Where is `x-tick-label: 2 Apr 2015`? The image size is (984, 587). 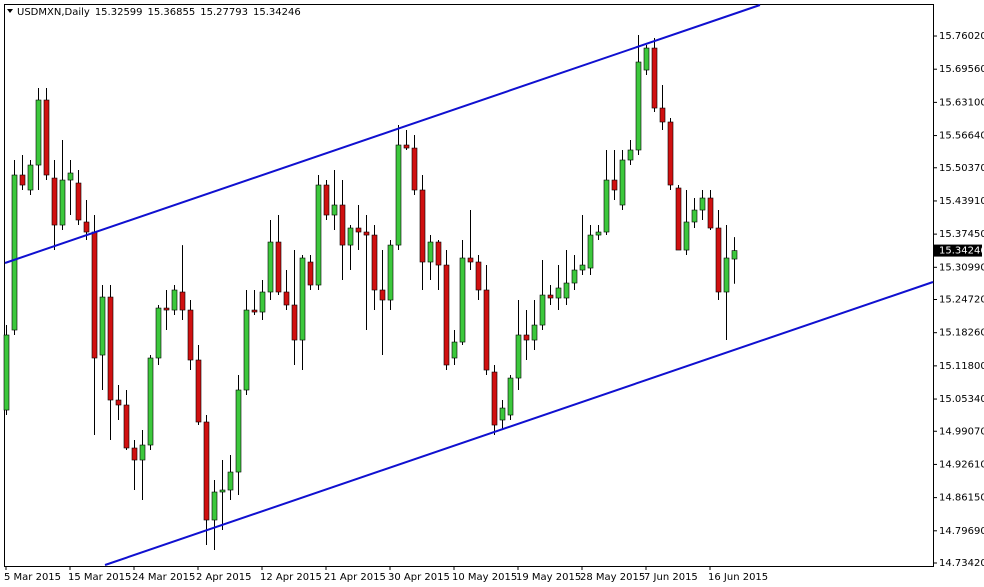
x-tick-label: 2 Apr 2015 is located at coordinates (223, 577).